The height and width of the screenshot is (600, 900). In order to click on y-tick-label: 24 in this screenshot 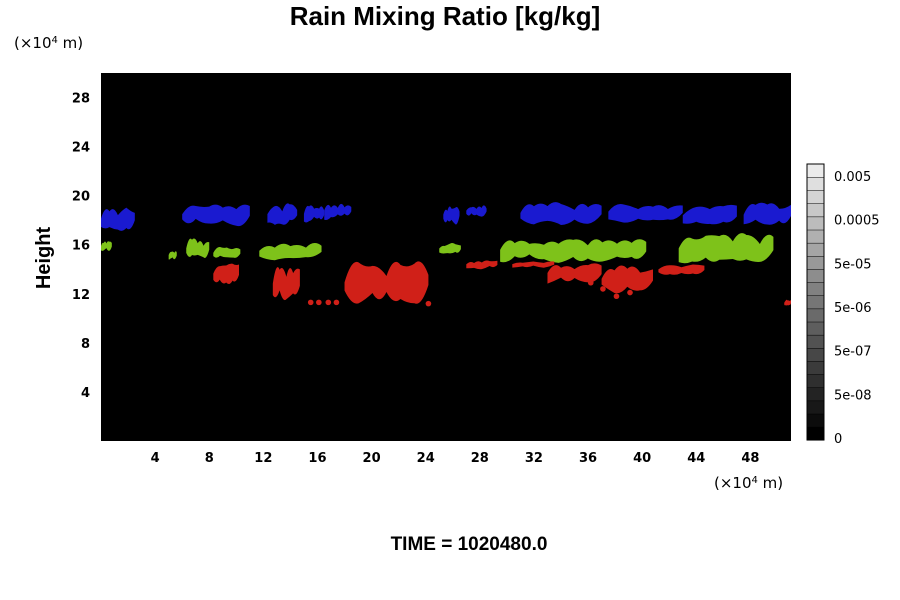, I will do `click(81, 148)`.